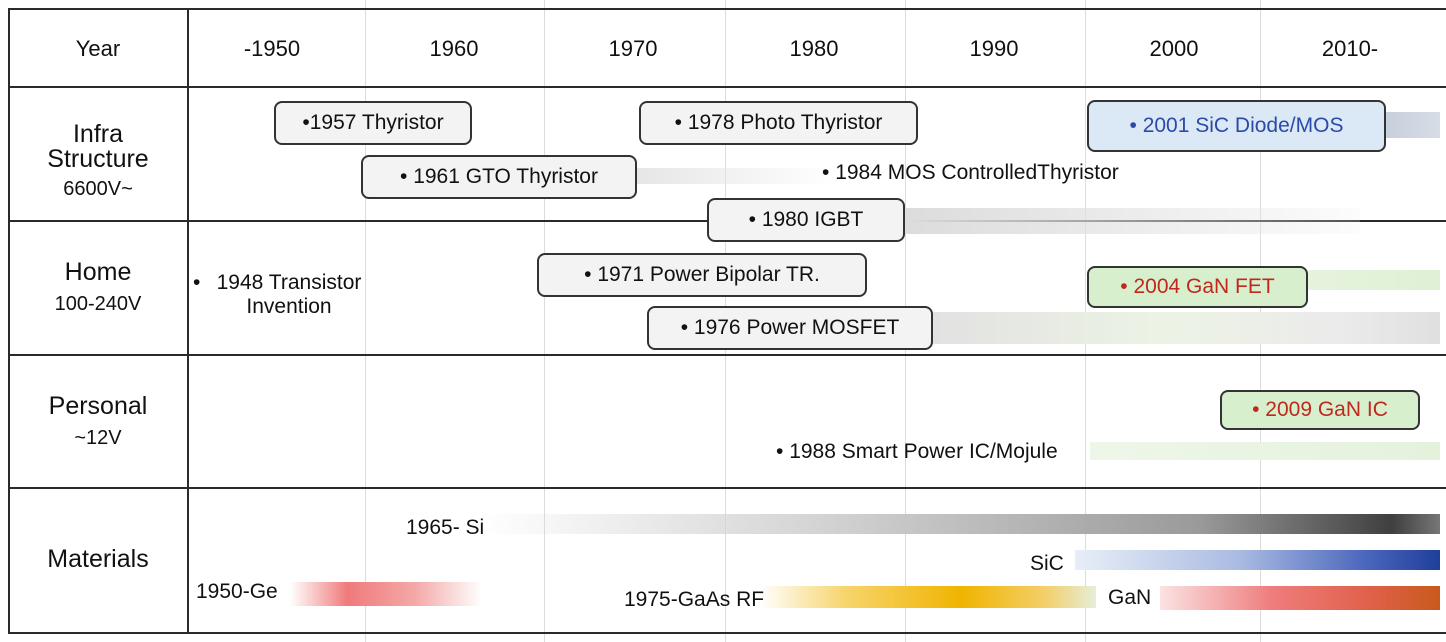  What do you see at coordinates (994, 48) in the screenshot?
I see `year-label-1990: 1990` at bounding box center [994, 48].